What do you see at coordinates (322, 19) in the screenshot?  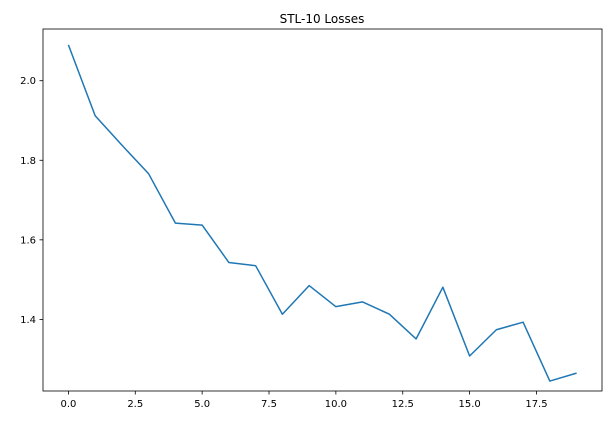 I see `chart-title: STL-10 Losses` at bounding box center [322, 19].